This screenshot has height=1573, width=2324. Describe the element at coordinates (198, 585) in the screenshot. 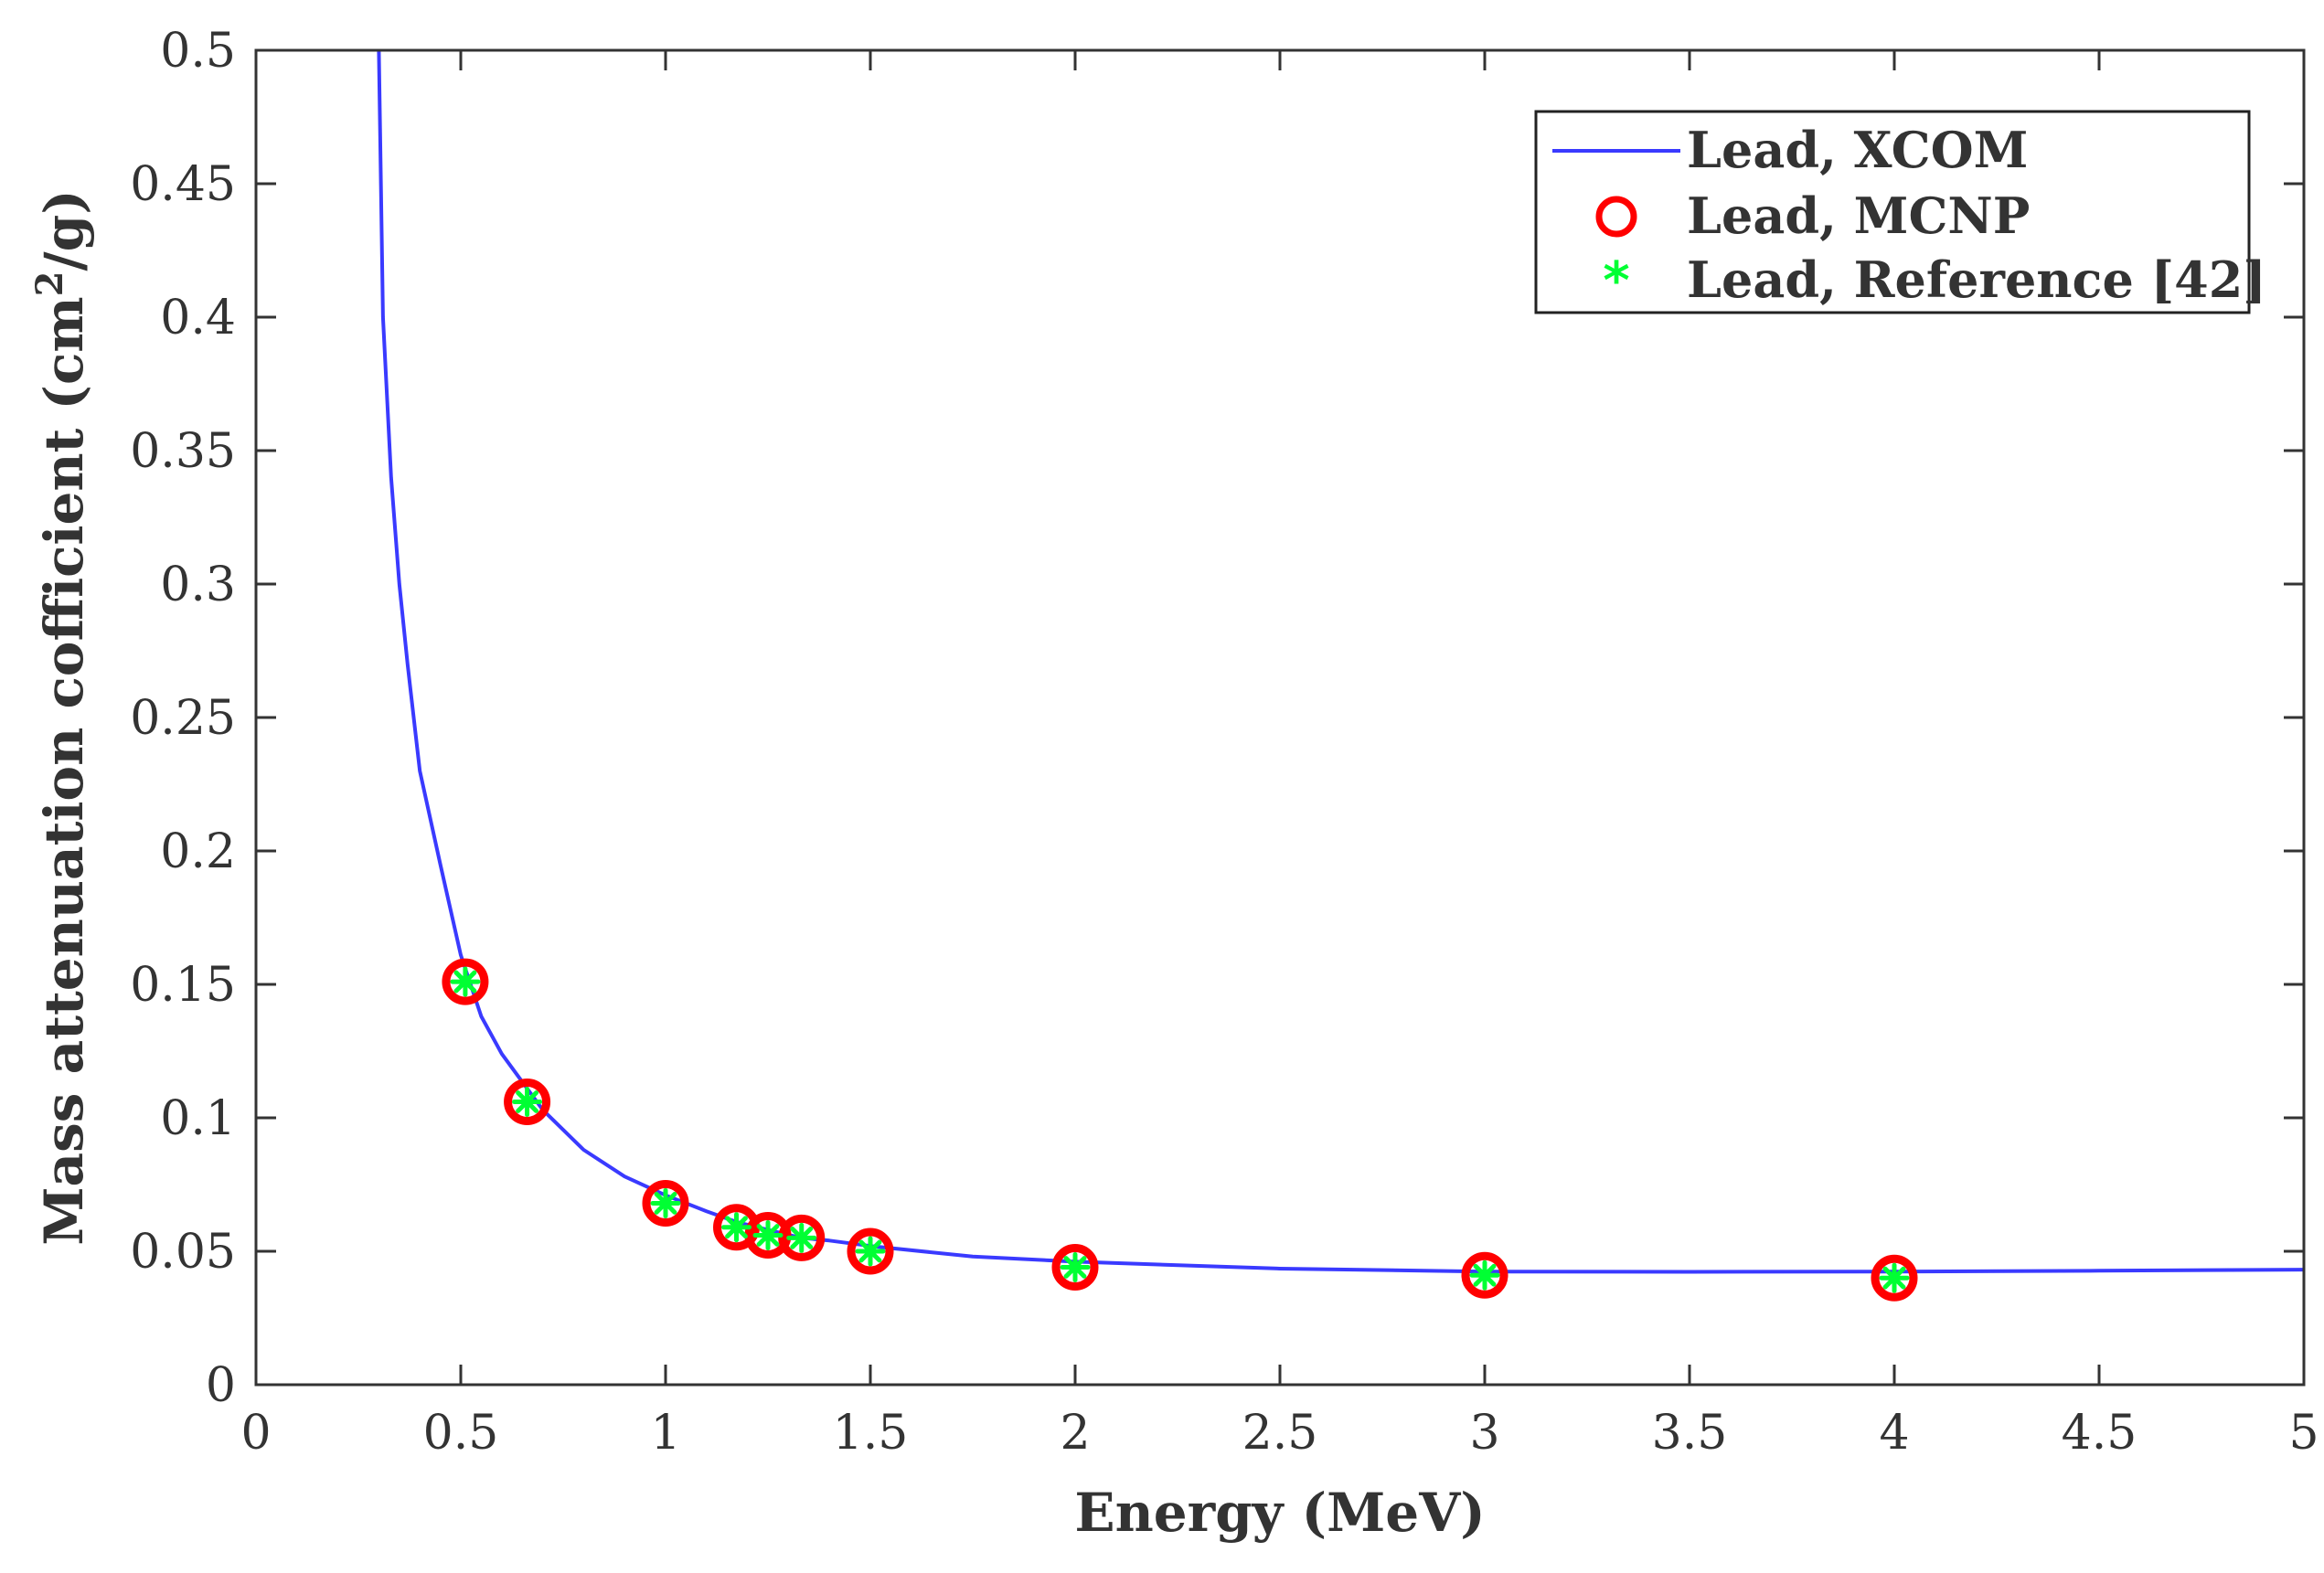

I see `y-tick-label: 0.3` at that location.